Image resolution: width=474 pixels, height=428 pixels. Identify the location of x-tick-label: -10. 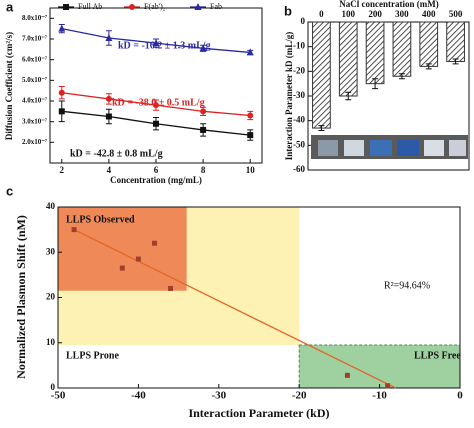
(379, 396).